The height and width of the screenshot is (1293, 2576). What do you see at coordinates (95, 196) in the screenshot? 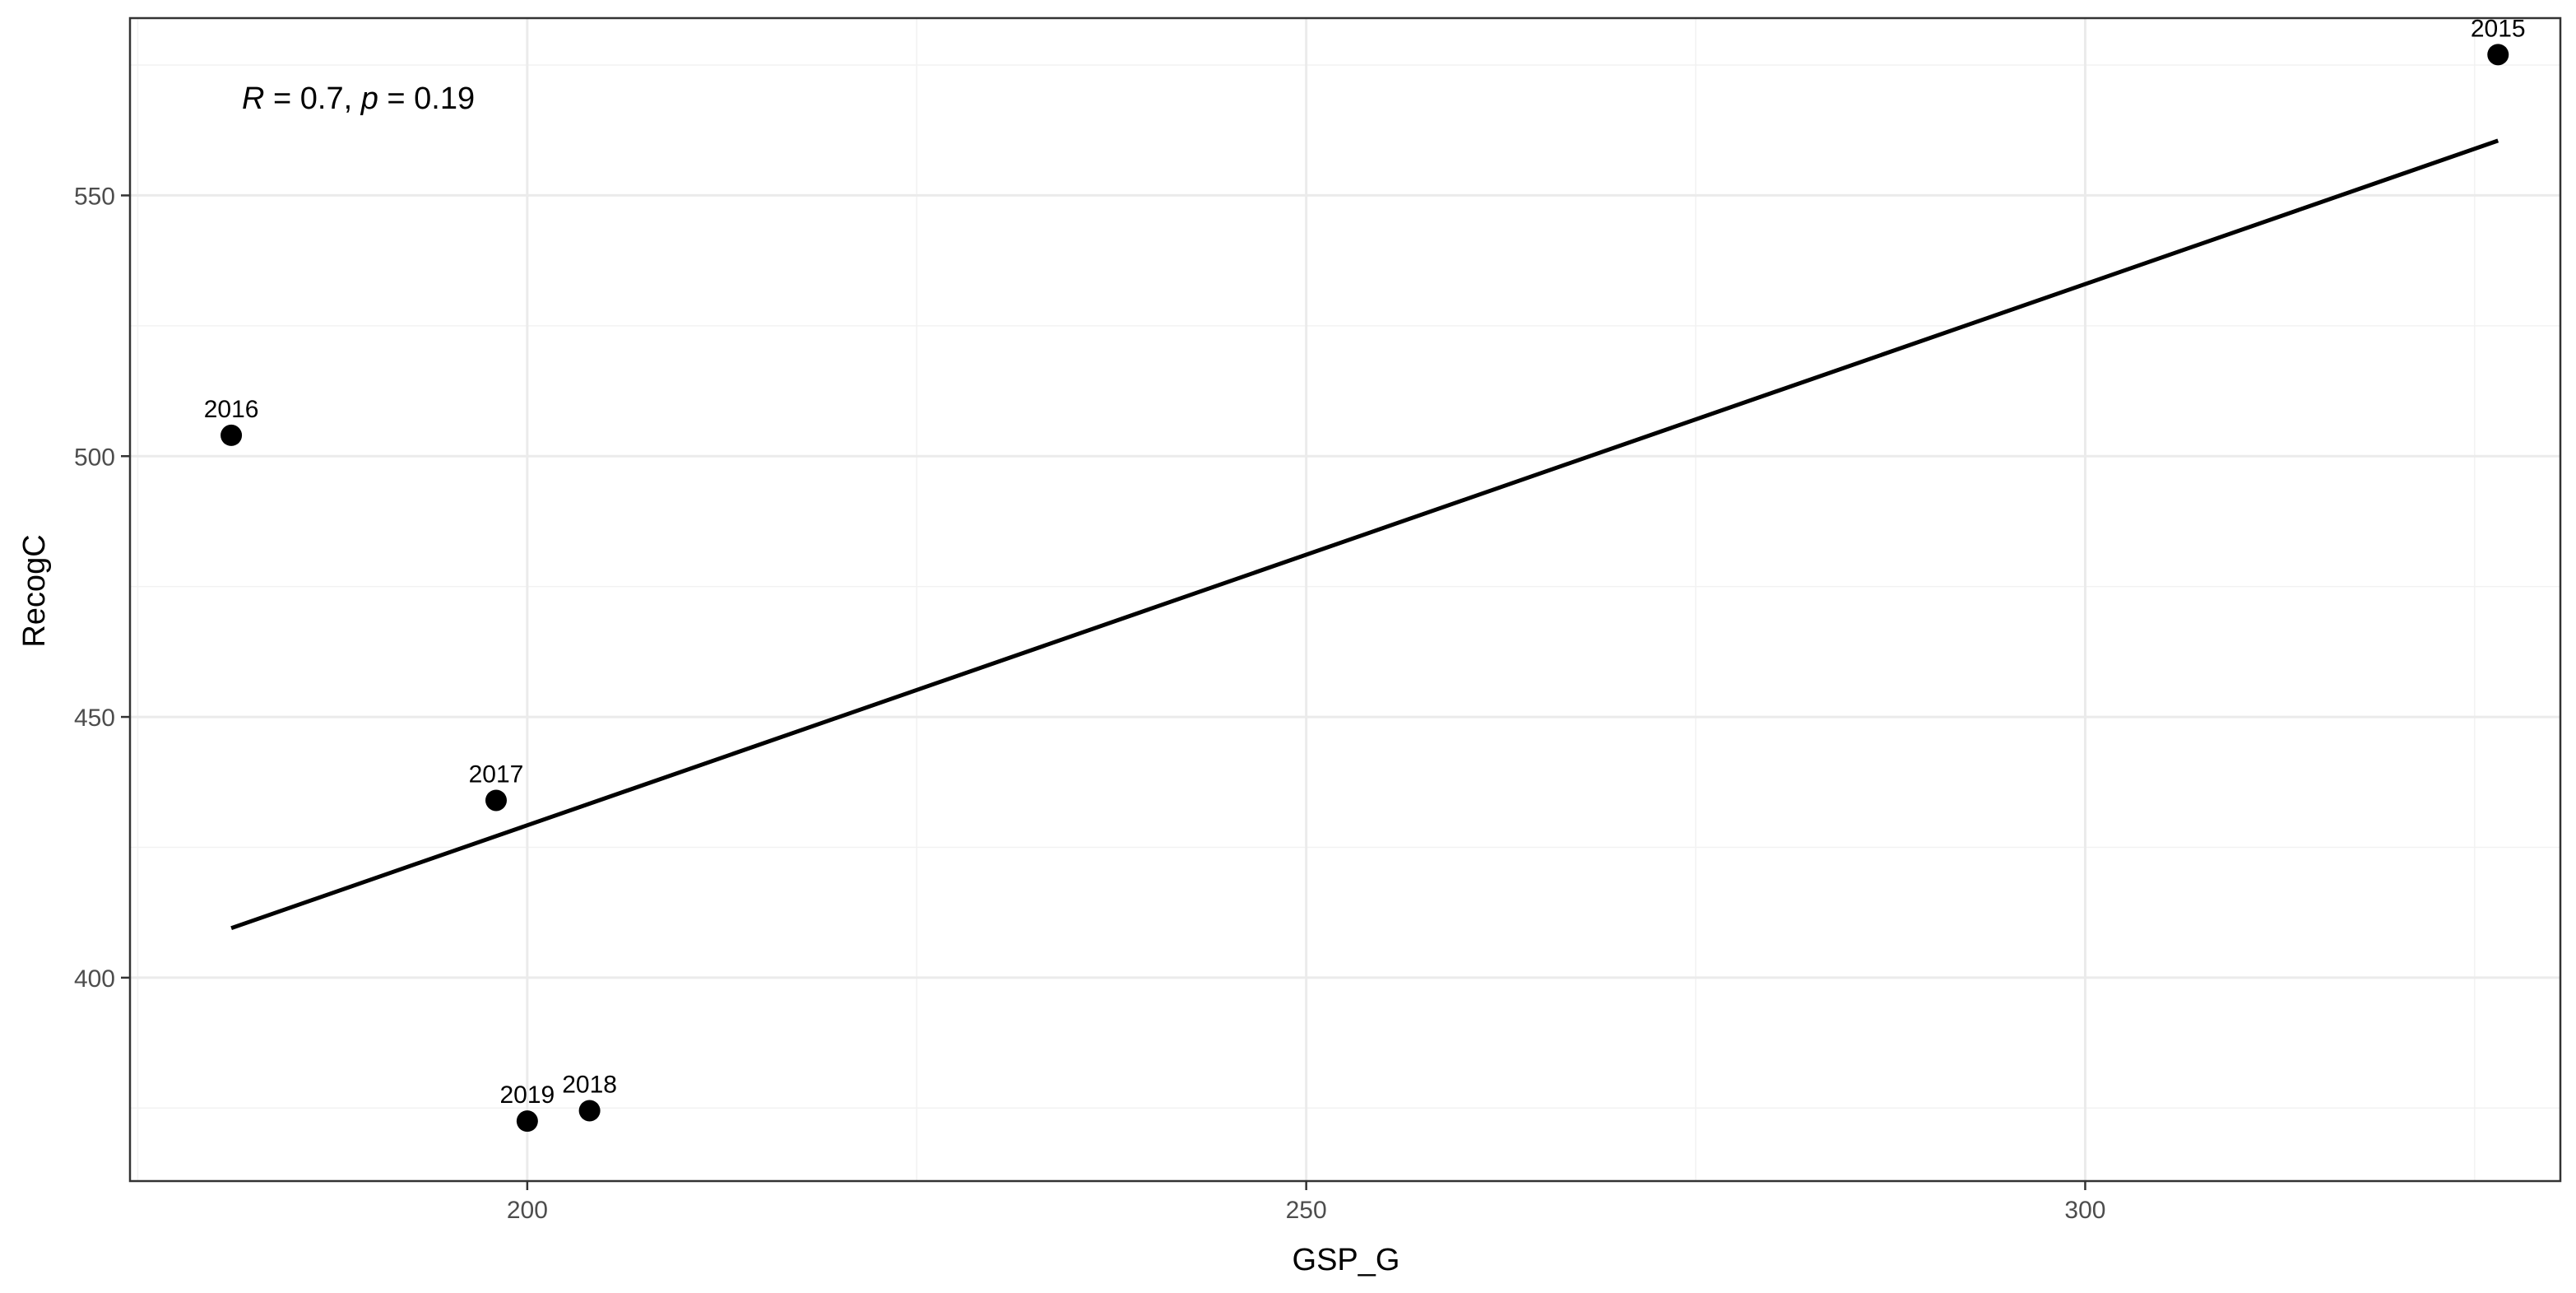
I see `y-tick-label: 550` at bounding box center [95, 196].